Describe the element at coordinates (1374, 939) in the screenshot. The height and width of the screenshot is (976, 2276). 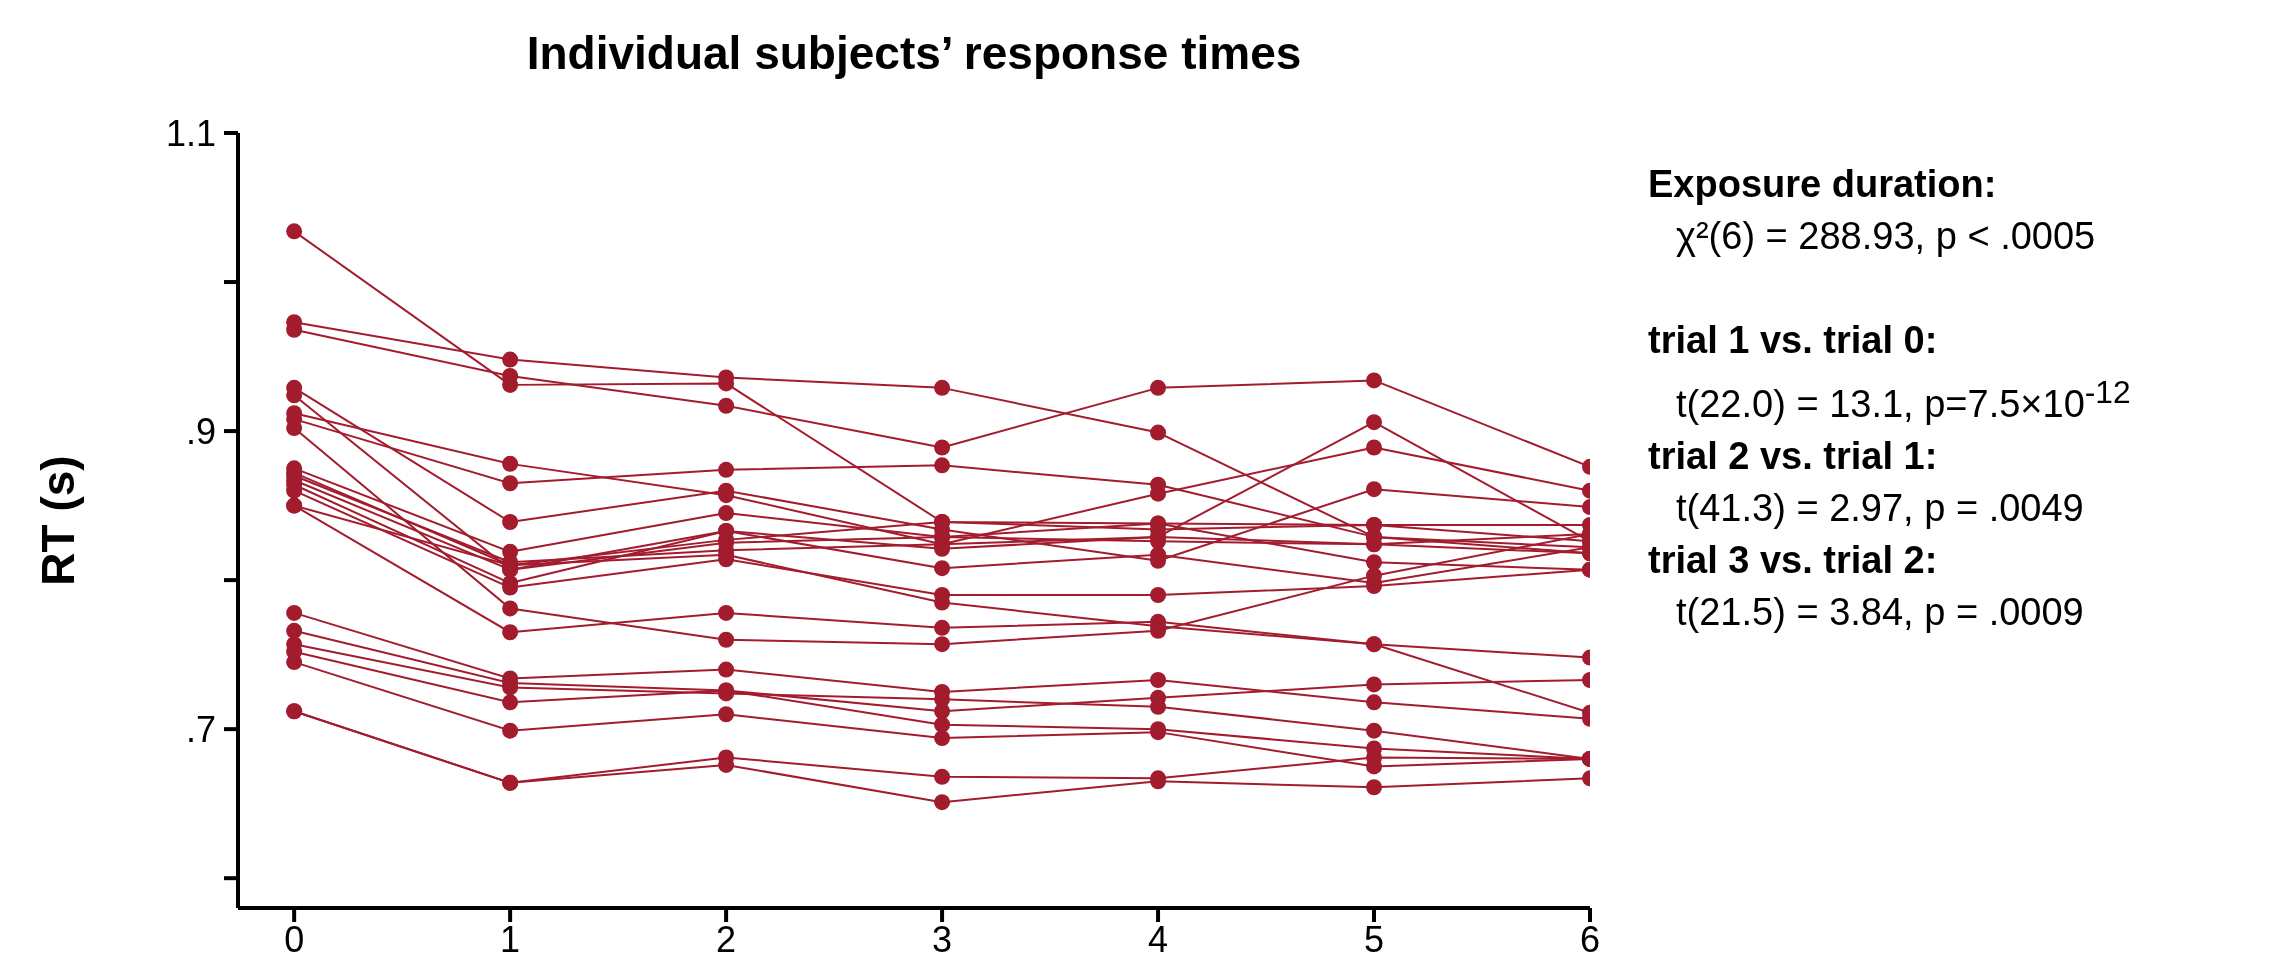
I see `x-tick-label: 5` at that location.